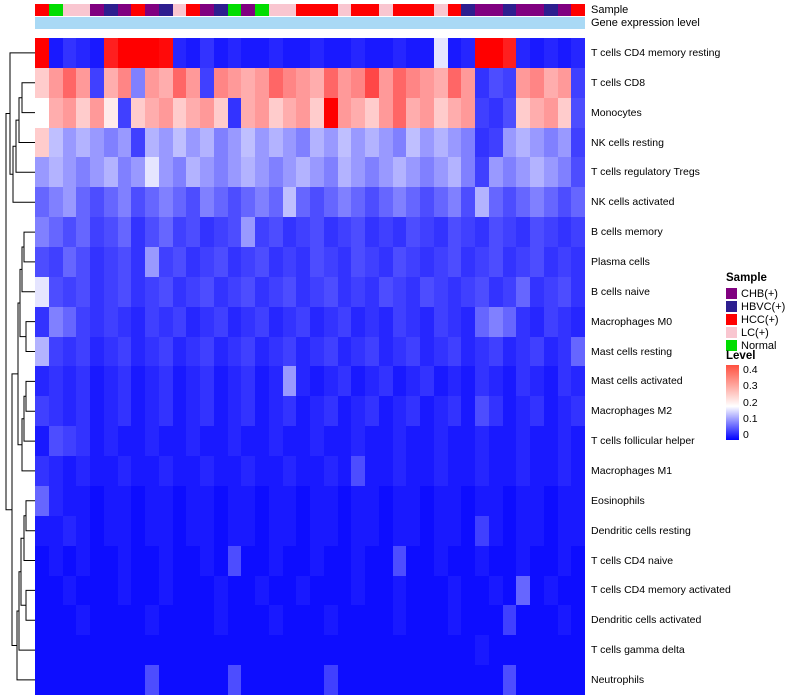 The width and height of the screenshot is (800, 700). Describe the element at coordinates (645, 23) in the screenshot. I see `gene-expression-annotation-label: Gene expression level` at that location.